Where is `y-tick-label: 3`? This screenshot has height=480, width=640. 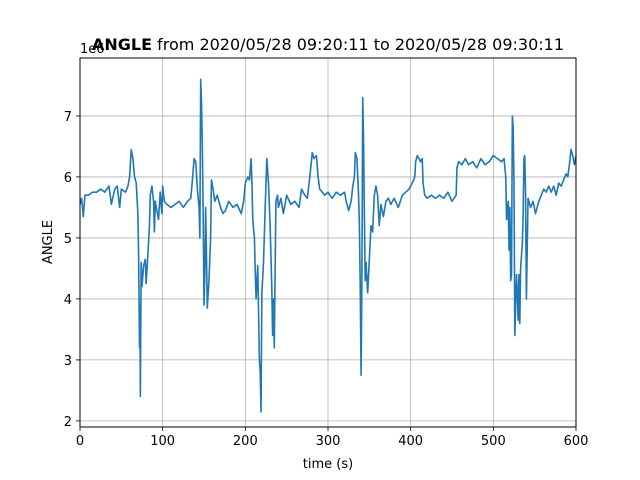 y-tick-label: 3 is located at coordinates (68, 361).